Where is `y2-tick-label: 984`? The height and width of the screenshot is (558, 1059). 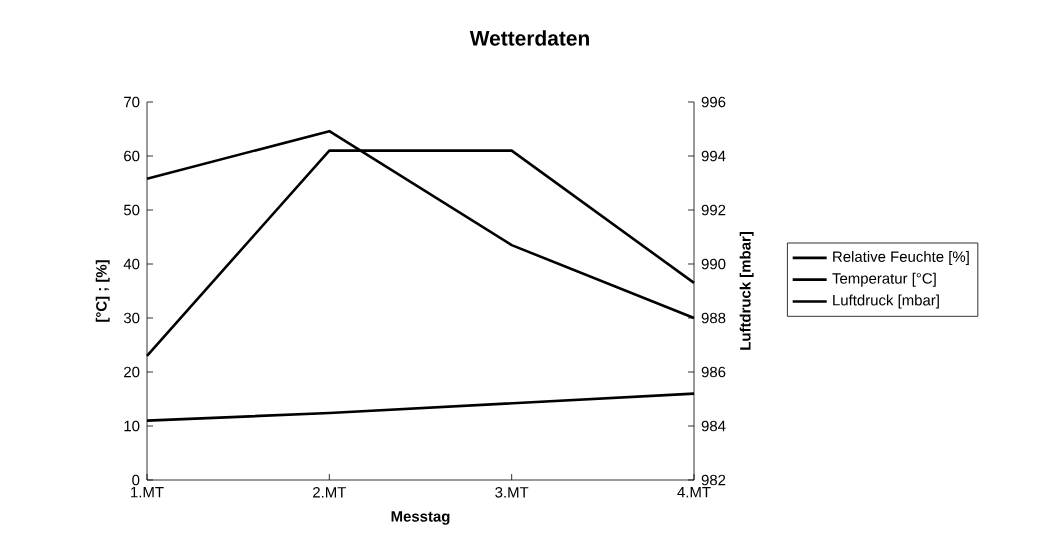
y2-tick-label: 984 is located at coordinates (713, 426).